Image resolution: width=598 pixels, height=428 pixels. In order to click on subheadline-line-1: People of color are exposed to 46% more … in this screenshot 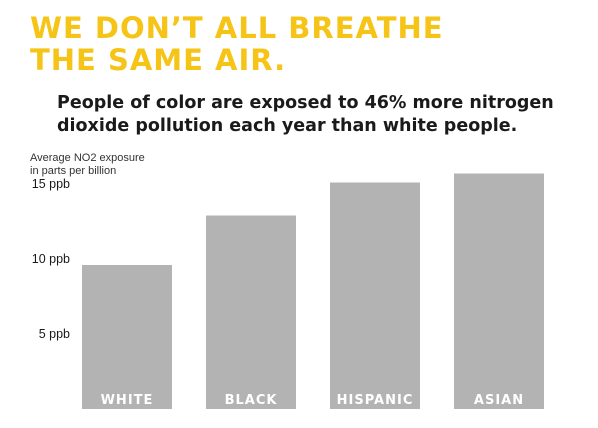, I will do `click(305, 103)`.